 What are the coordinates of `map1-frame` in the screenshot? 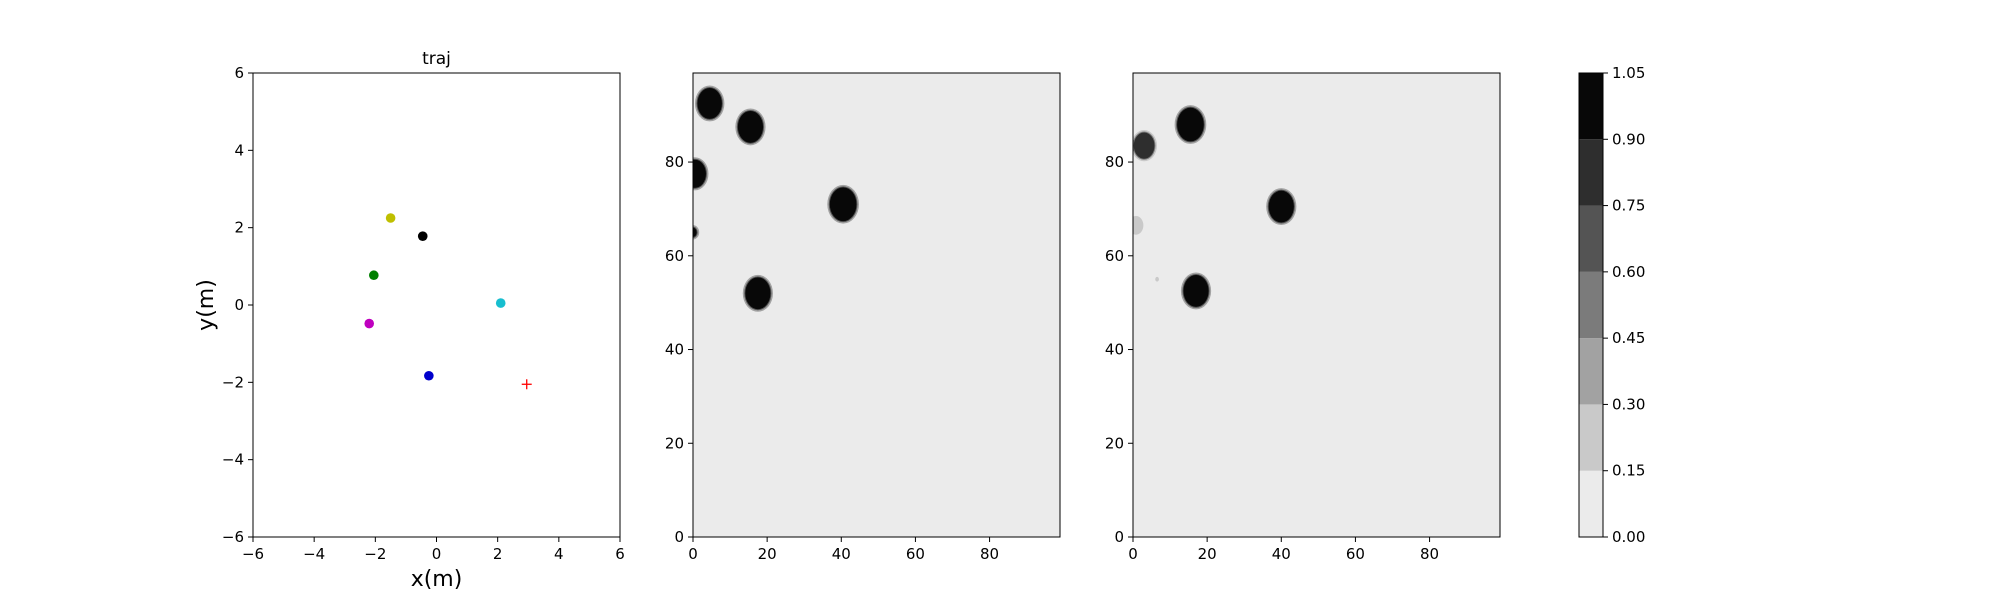 It's located at (876, 305).